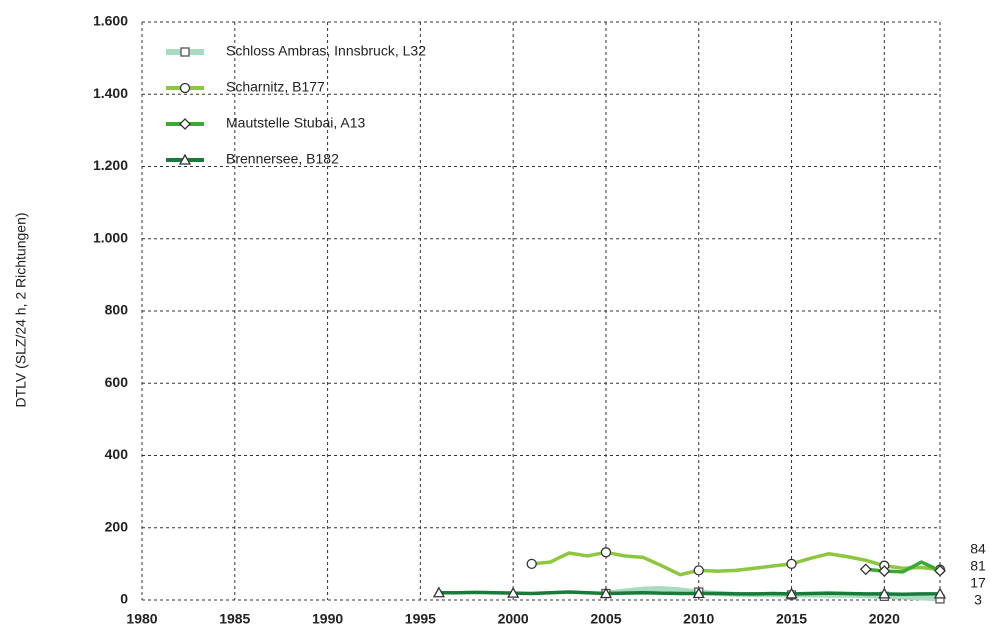 The image size is (990, 642). Describe the element at coordinates (110, 237) in the screenshot. I see `y-tick-label: 1.000` at that location.